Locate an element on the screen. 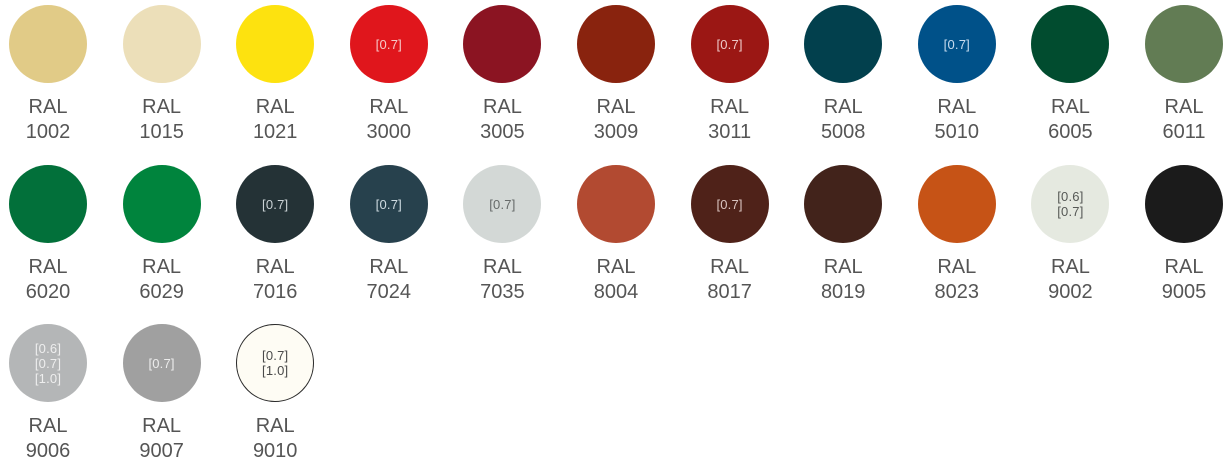 The image size is (1224, 463). color-swatch: [0.7] RAL 3011 is located at coordinates (730, 80).